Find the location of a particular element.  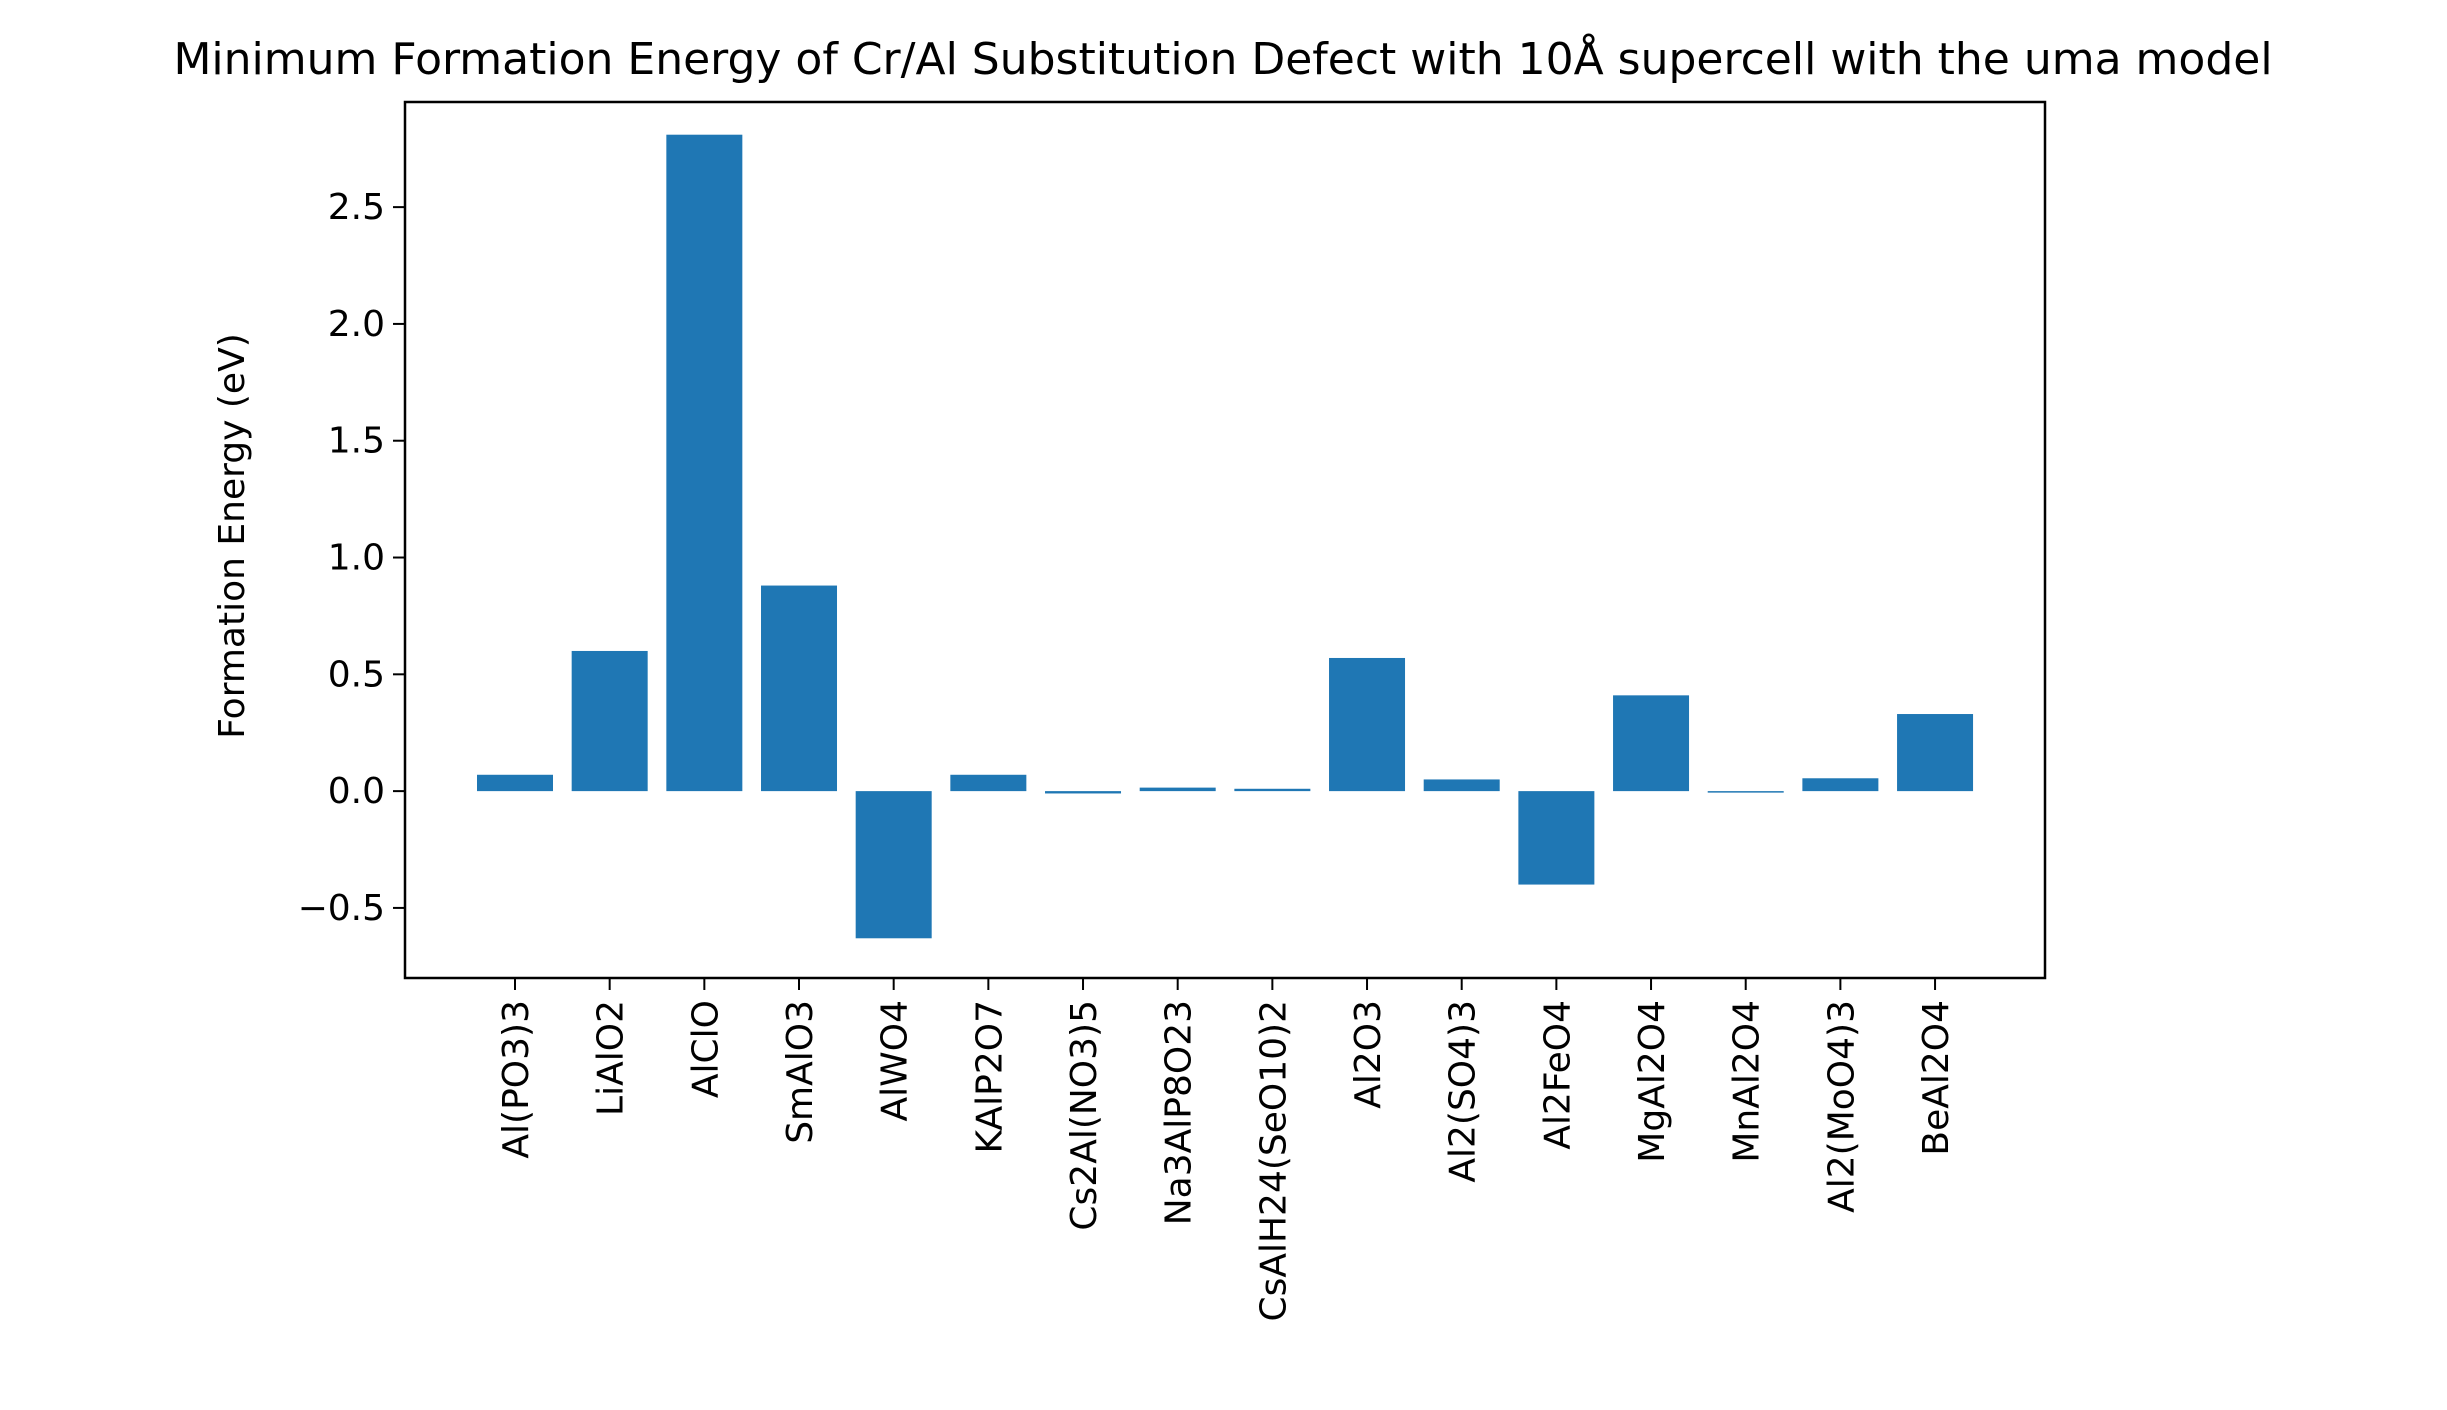

x-tick-label: KAlP2O7 is located at coordinates (989, 1076).